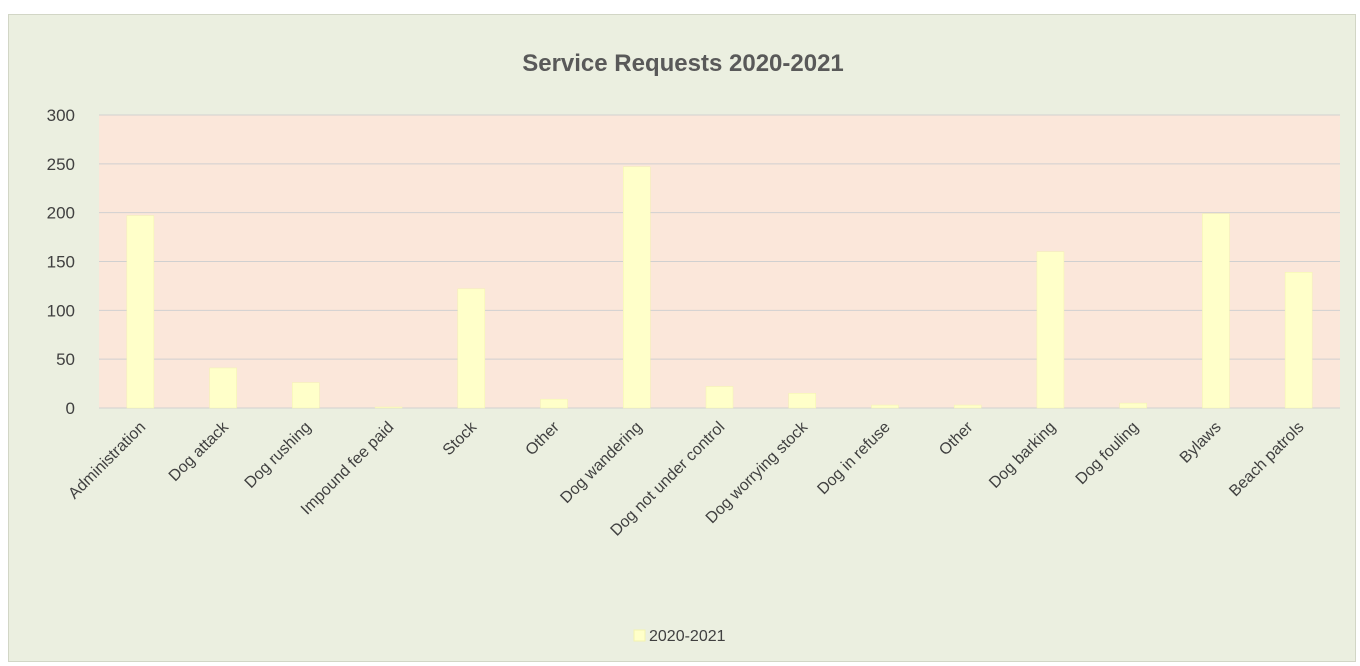  Describe the element at coordinates (601, 463) in the screenshot. I see `x-tick-label: Dog wandering` at that location.